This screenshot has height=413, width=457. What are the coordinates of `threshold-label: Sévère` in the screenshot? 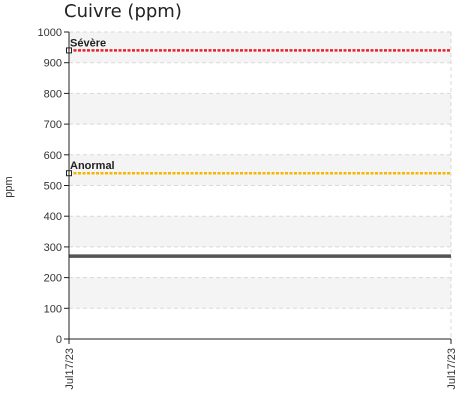 It's located at (88, 43).